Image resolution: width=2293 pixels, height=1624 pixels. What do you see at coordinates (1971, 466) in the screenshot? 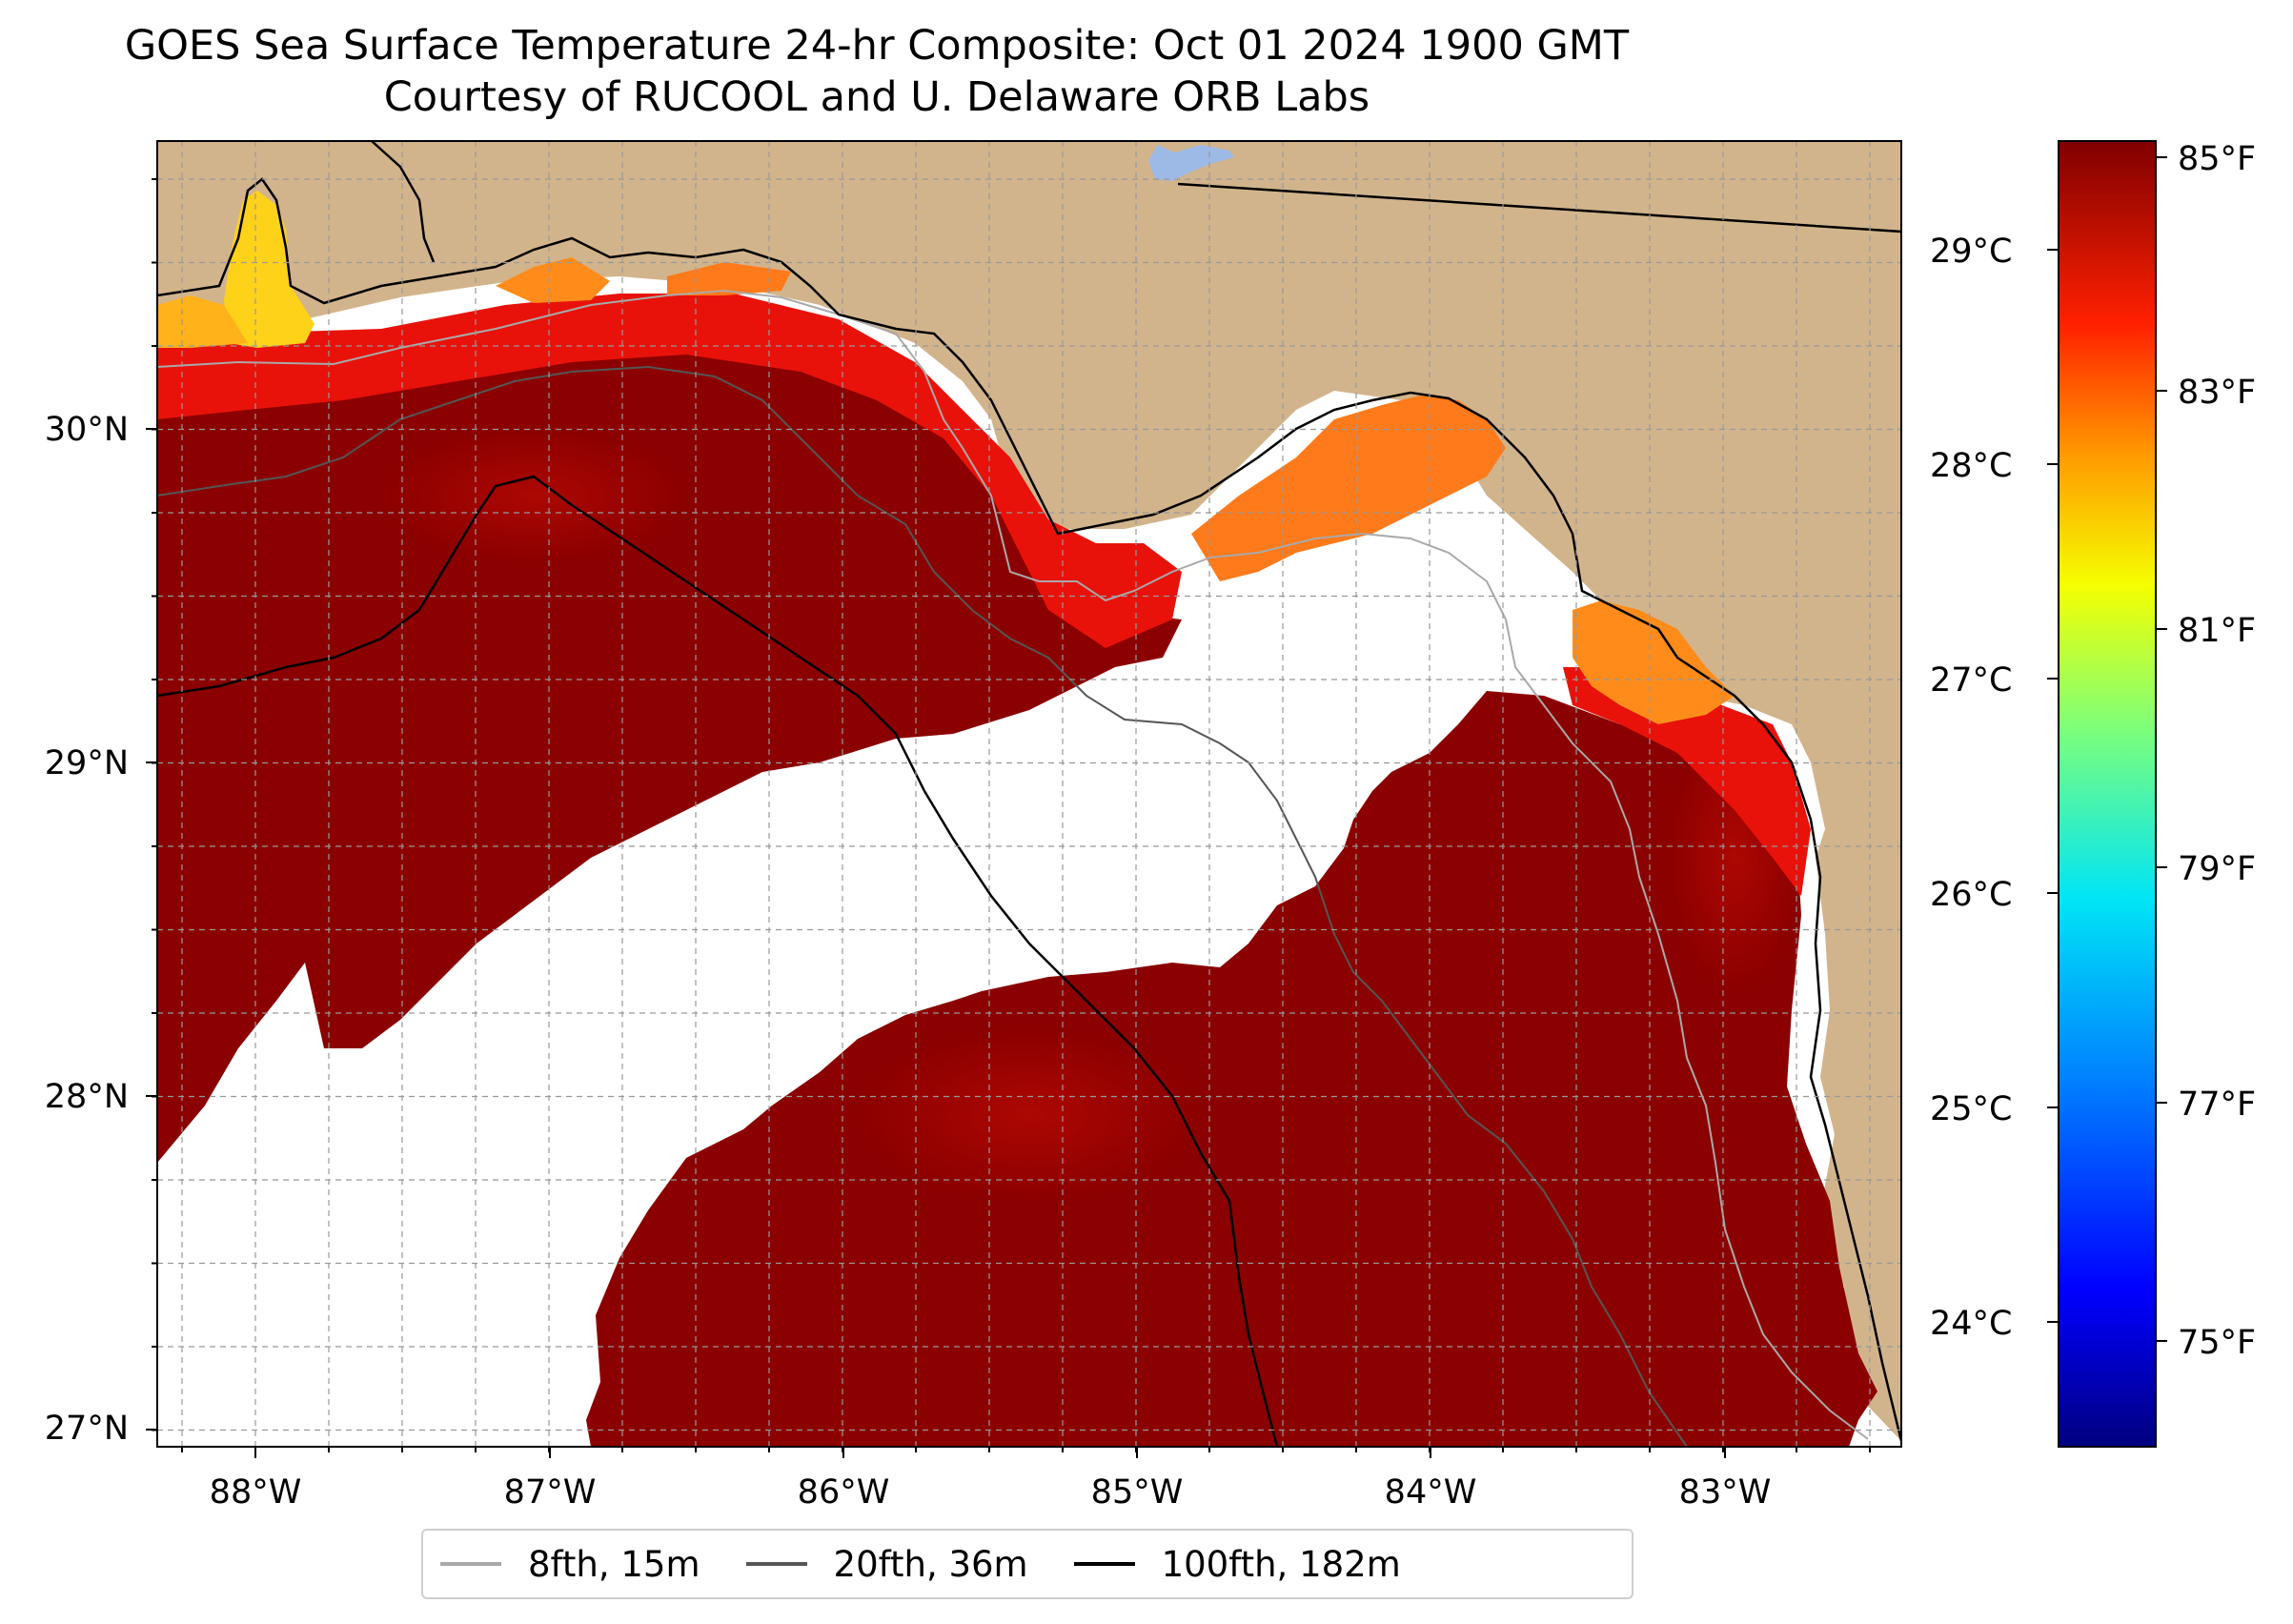
I see `colorbar-celsius-label: 28°C` at bounding box center [1971, 466].